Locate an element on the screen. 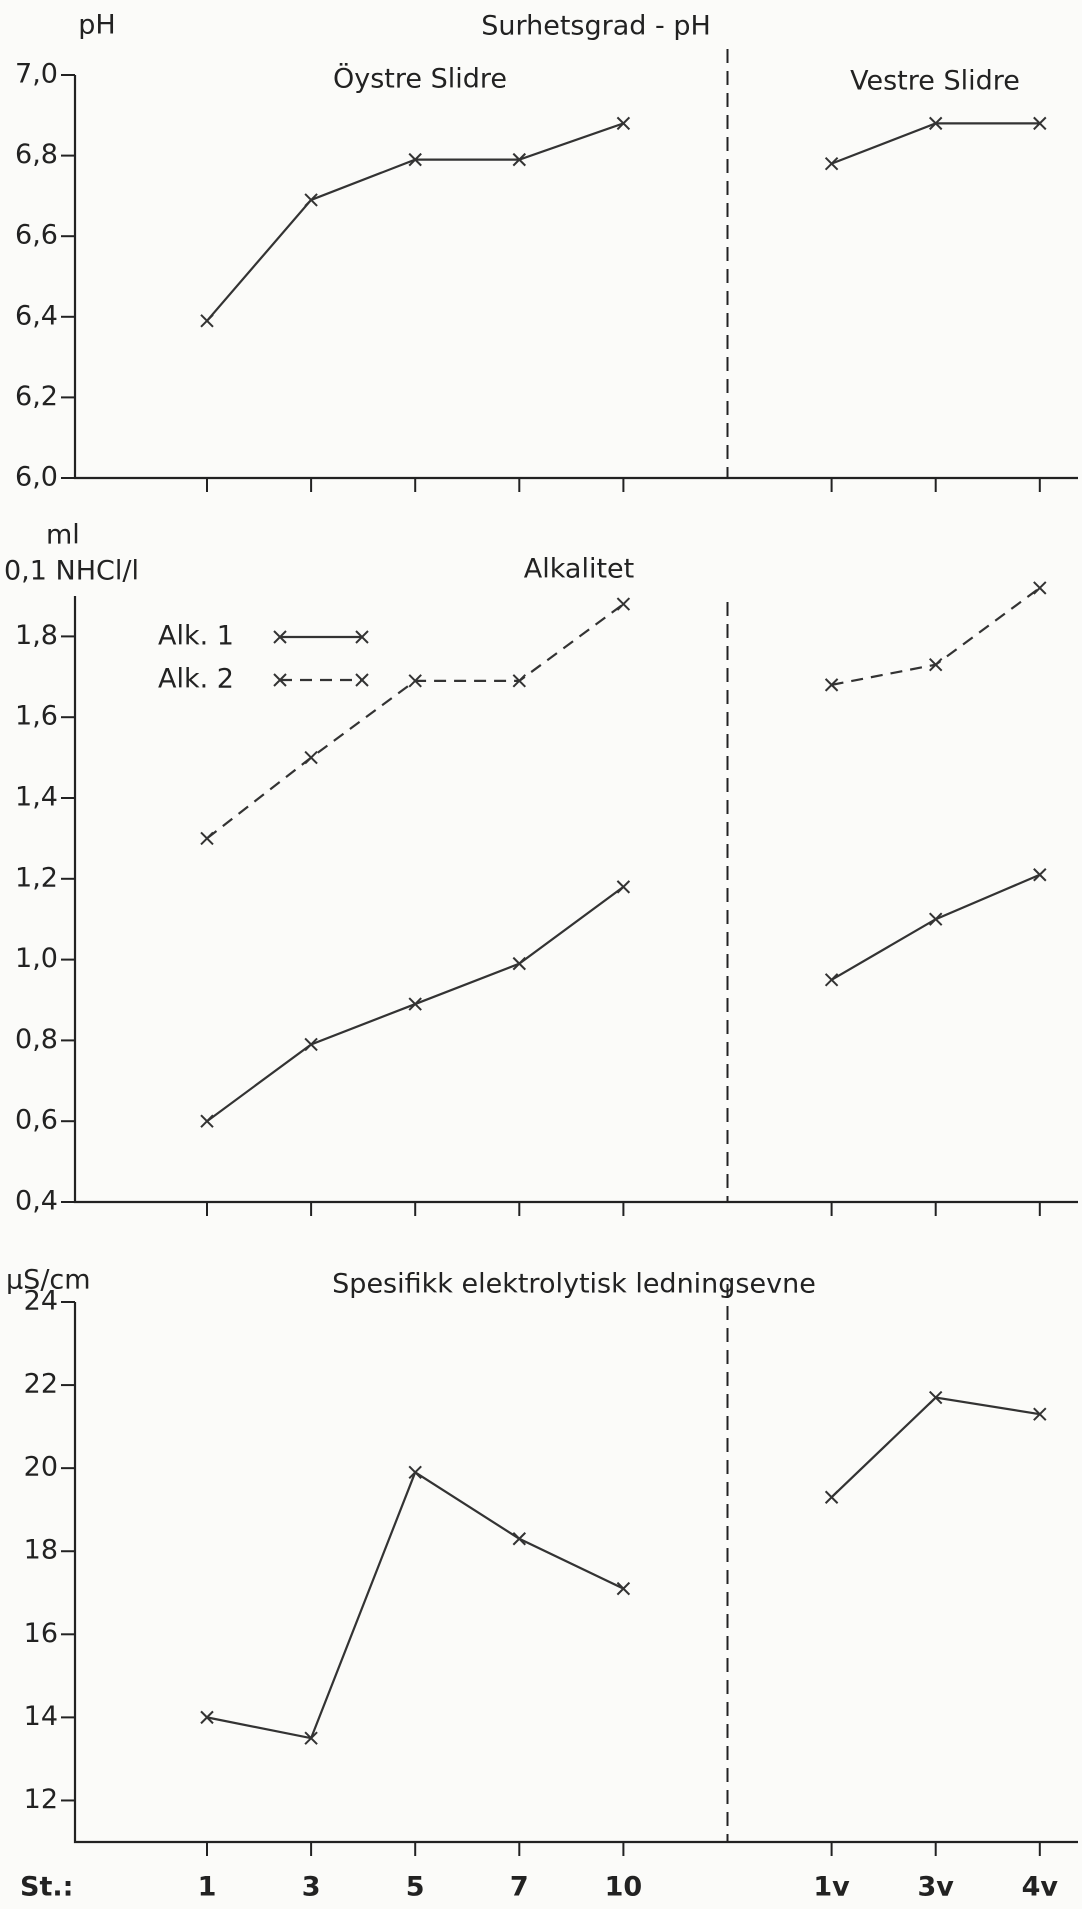  chart-title: Spesifikk elektrolytisk ledningsevne is located at coordinates (574, 1284).